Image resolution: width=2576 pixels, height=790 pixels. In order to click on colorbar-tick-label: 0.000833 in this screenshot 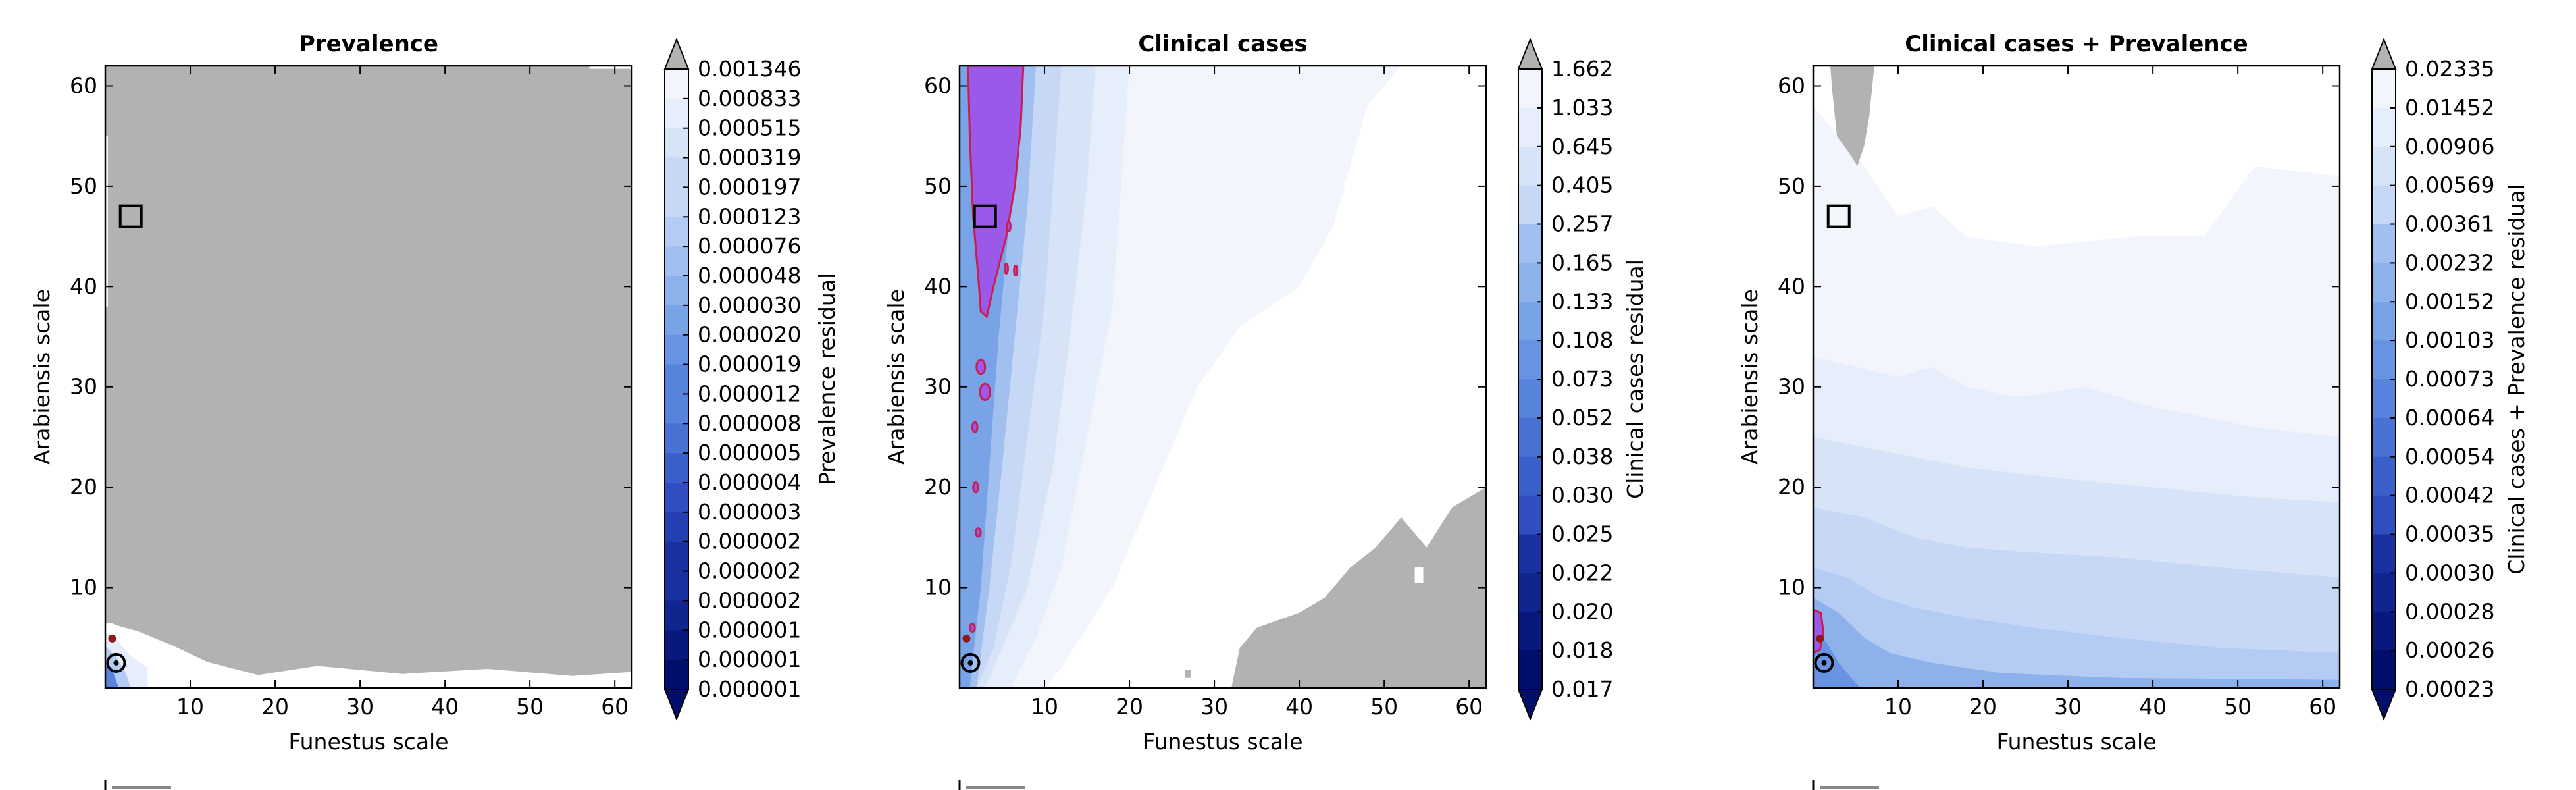, I will do `click(749, 98)`.